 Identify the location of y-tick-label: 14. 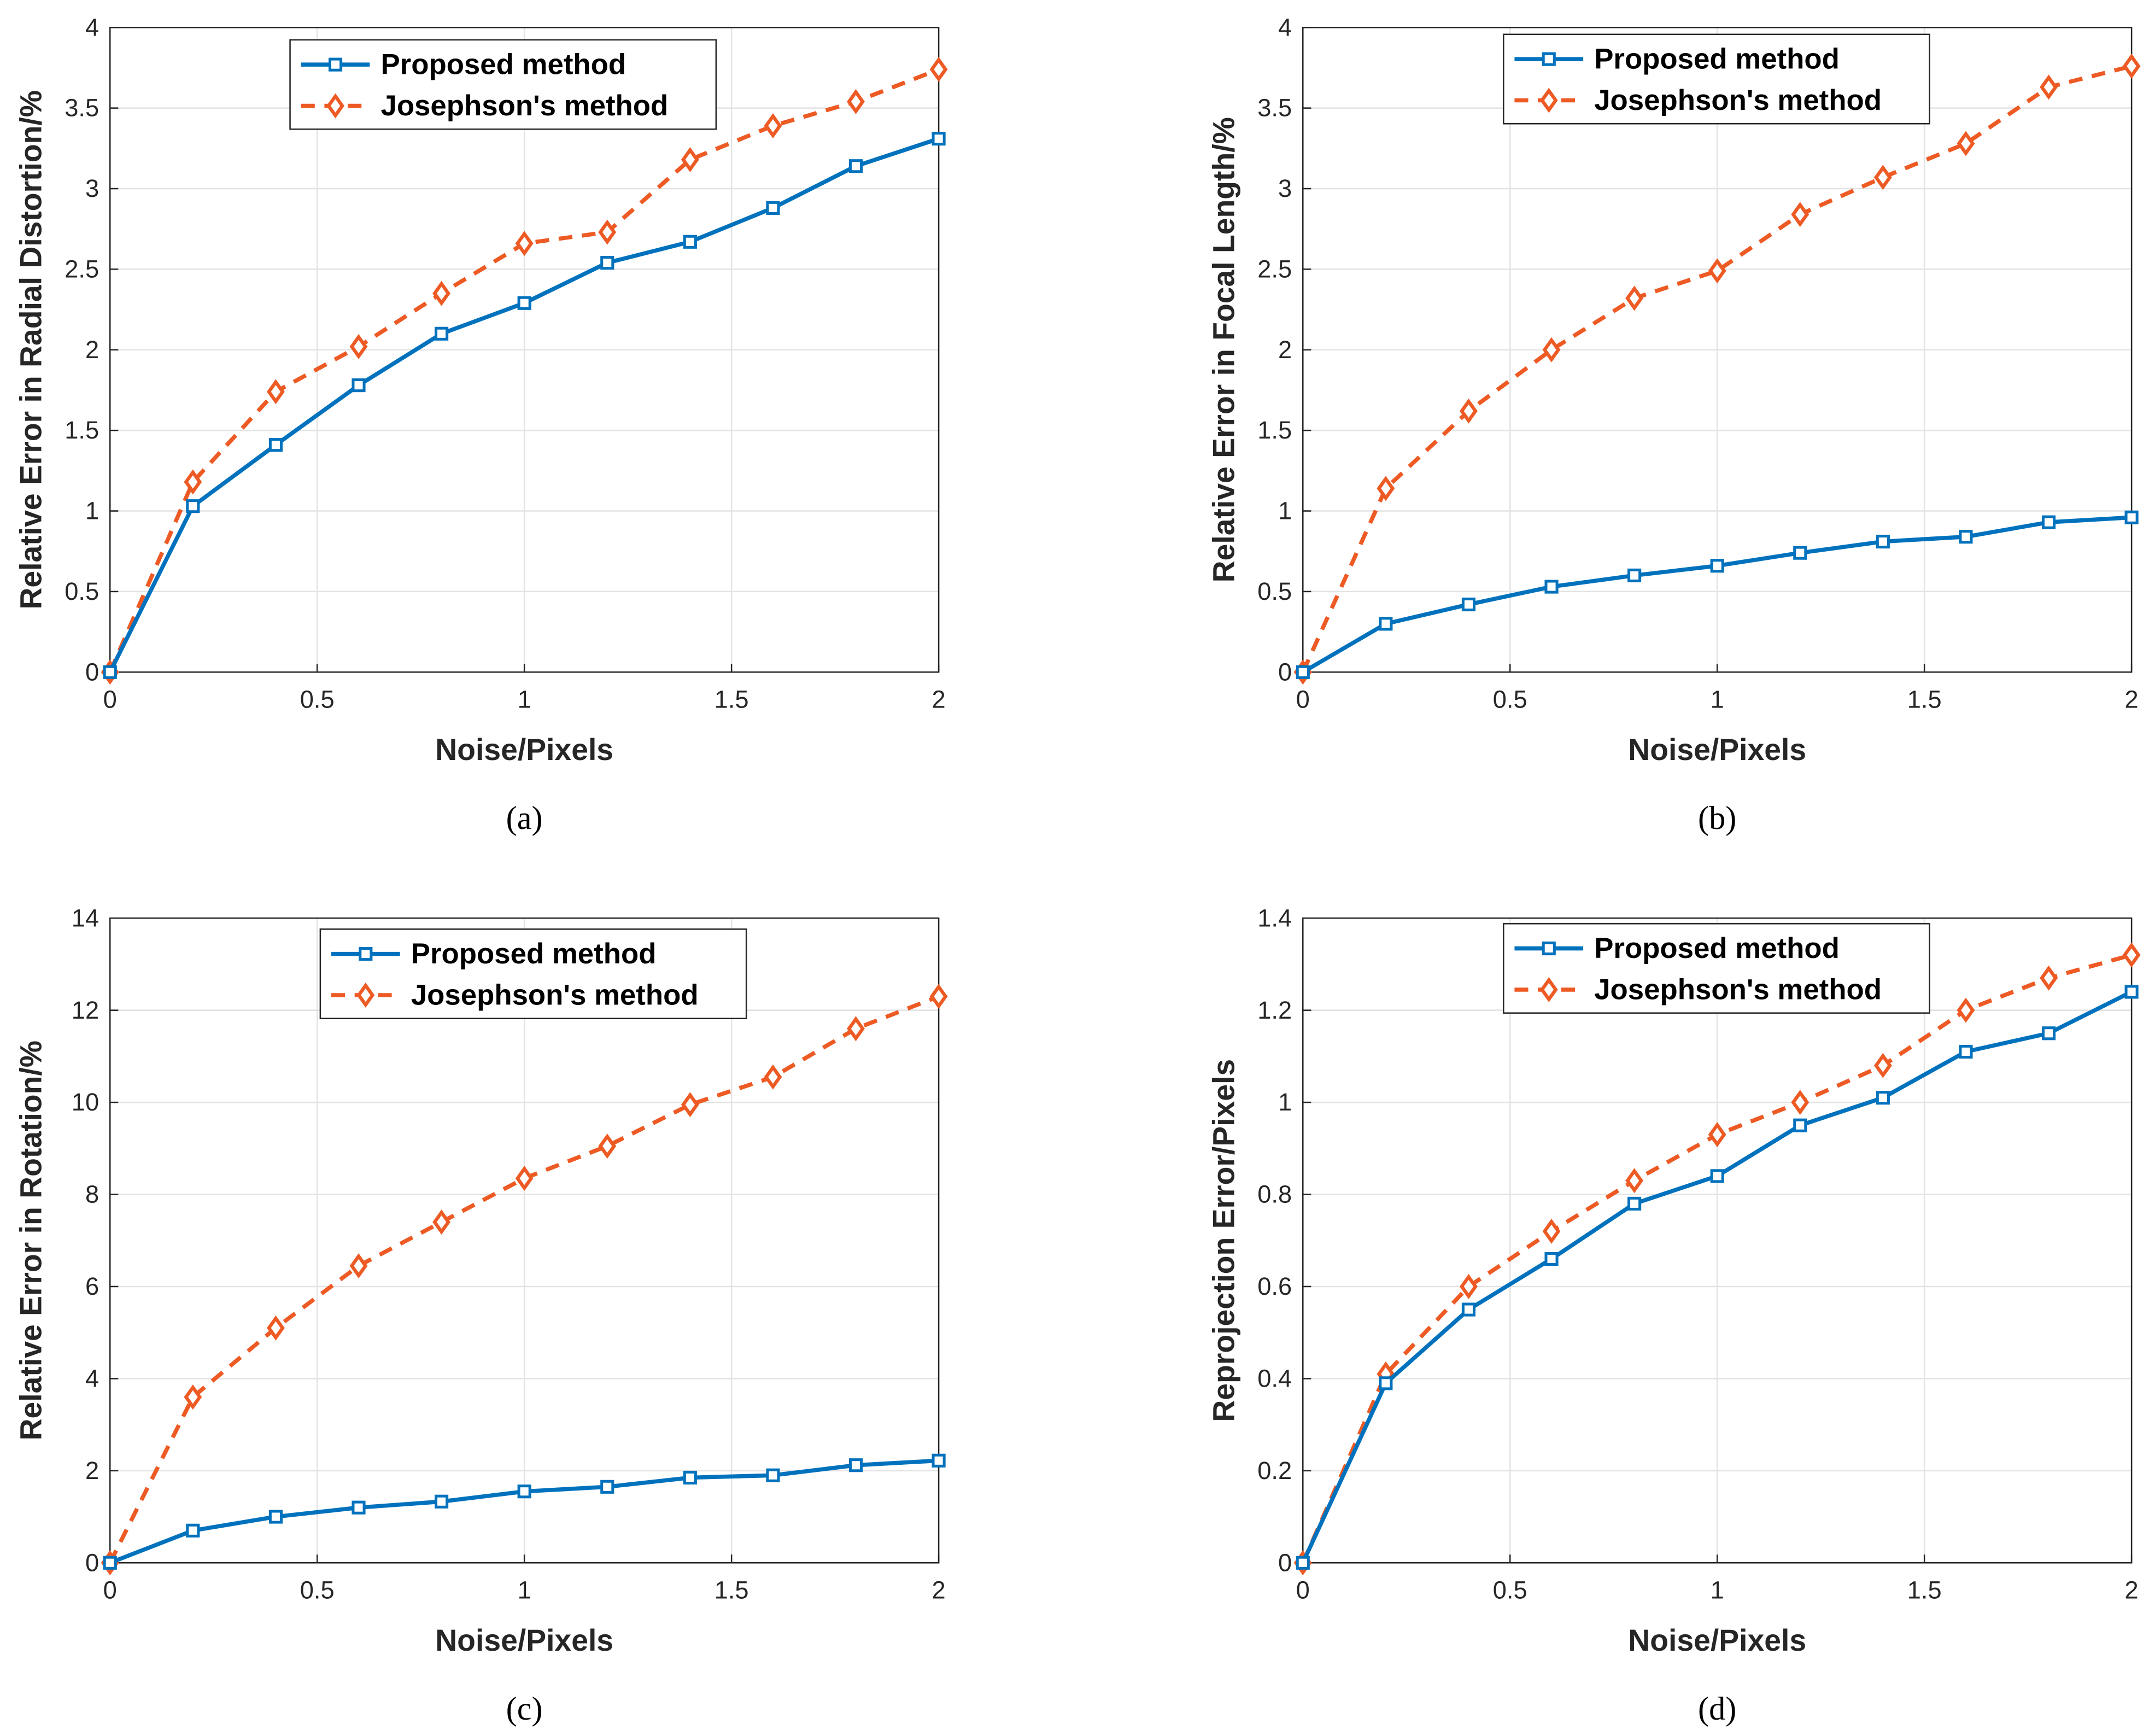
(85, 918).